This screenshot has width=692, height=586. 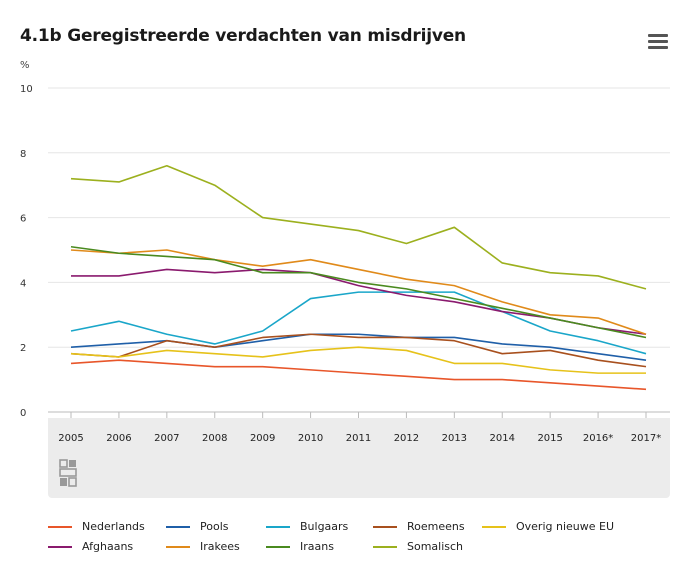 I want to click on x-tick-label: 2015, so click(x=549, y=438).